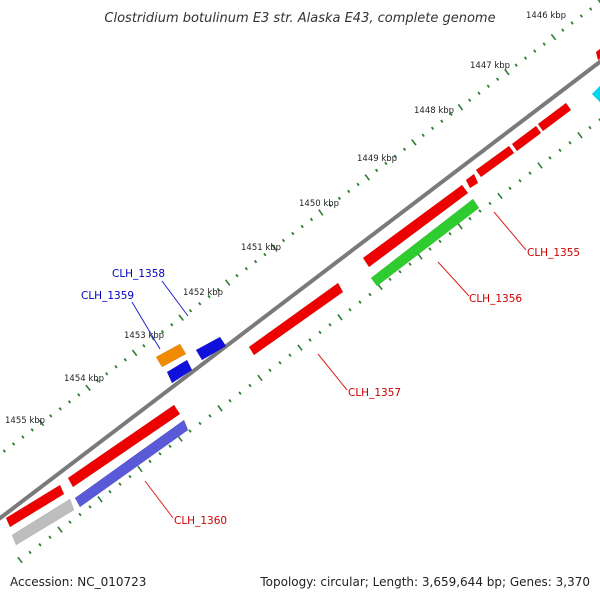 This screenshot has width=600, height=600. I want to click on gene-label-clh-1359: CLH_1359, so click(107, 296).